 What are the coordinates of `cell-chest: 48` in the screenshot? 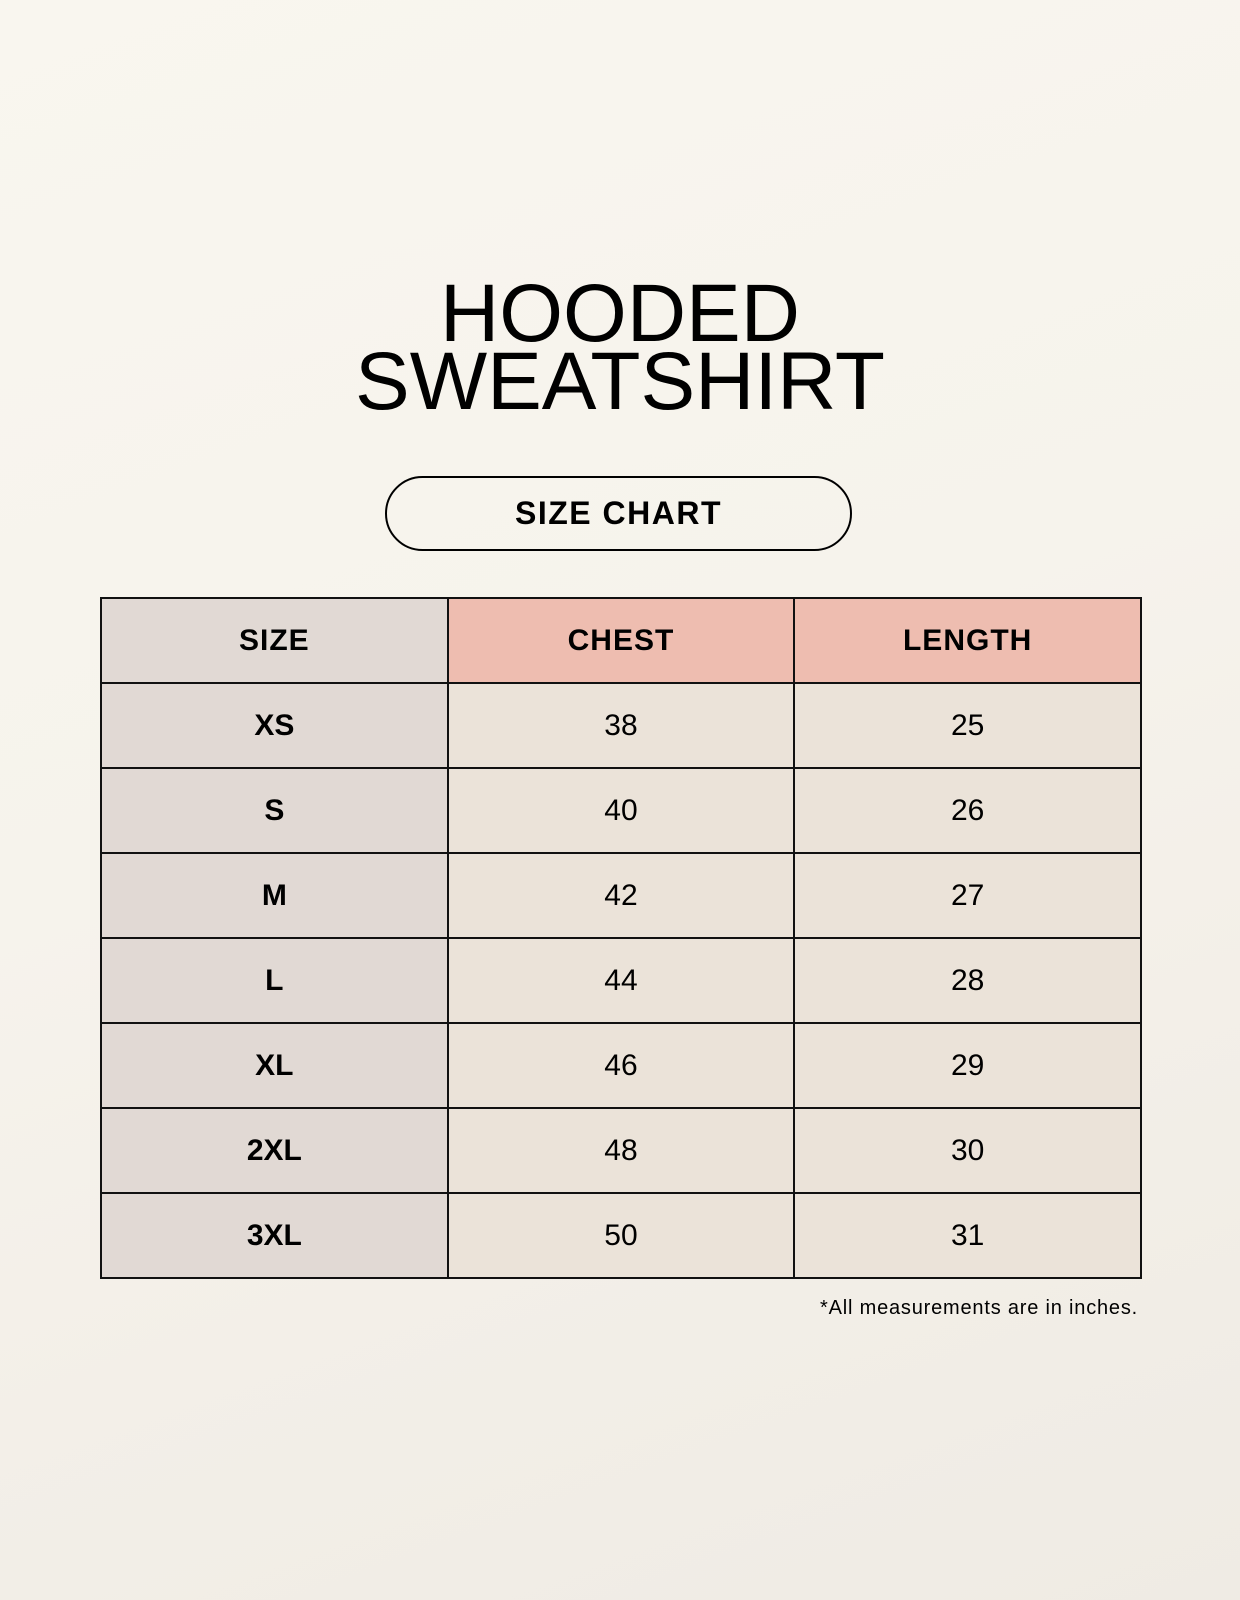 It's located at (621, 1150).